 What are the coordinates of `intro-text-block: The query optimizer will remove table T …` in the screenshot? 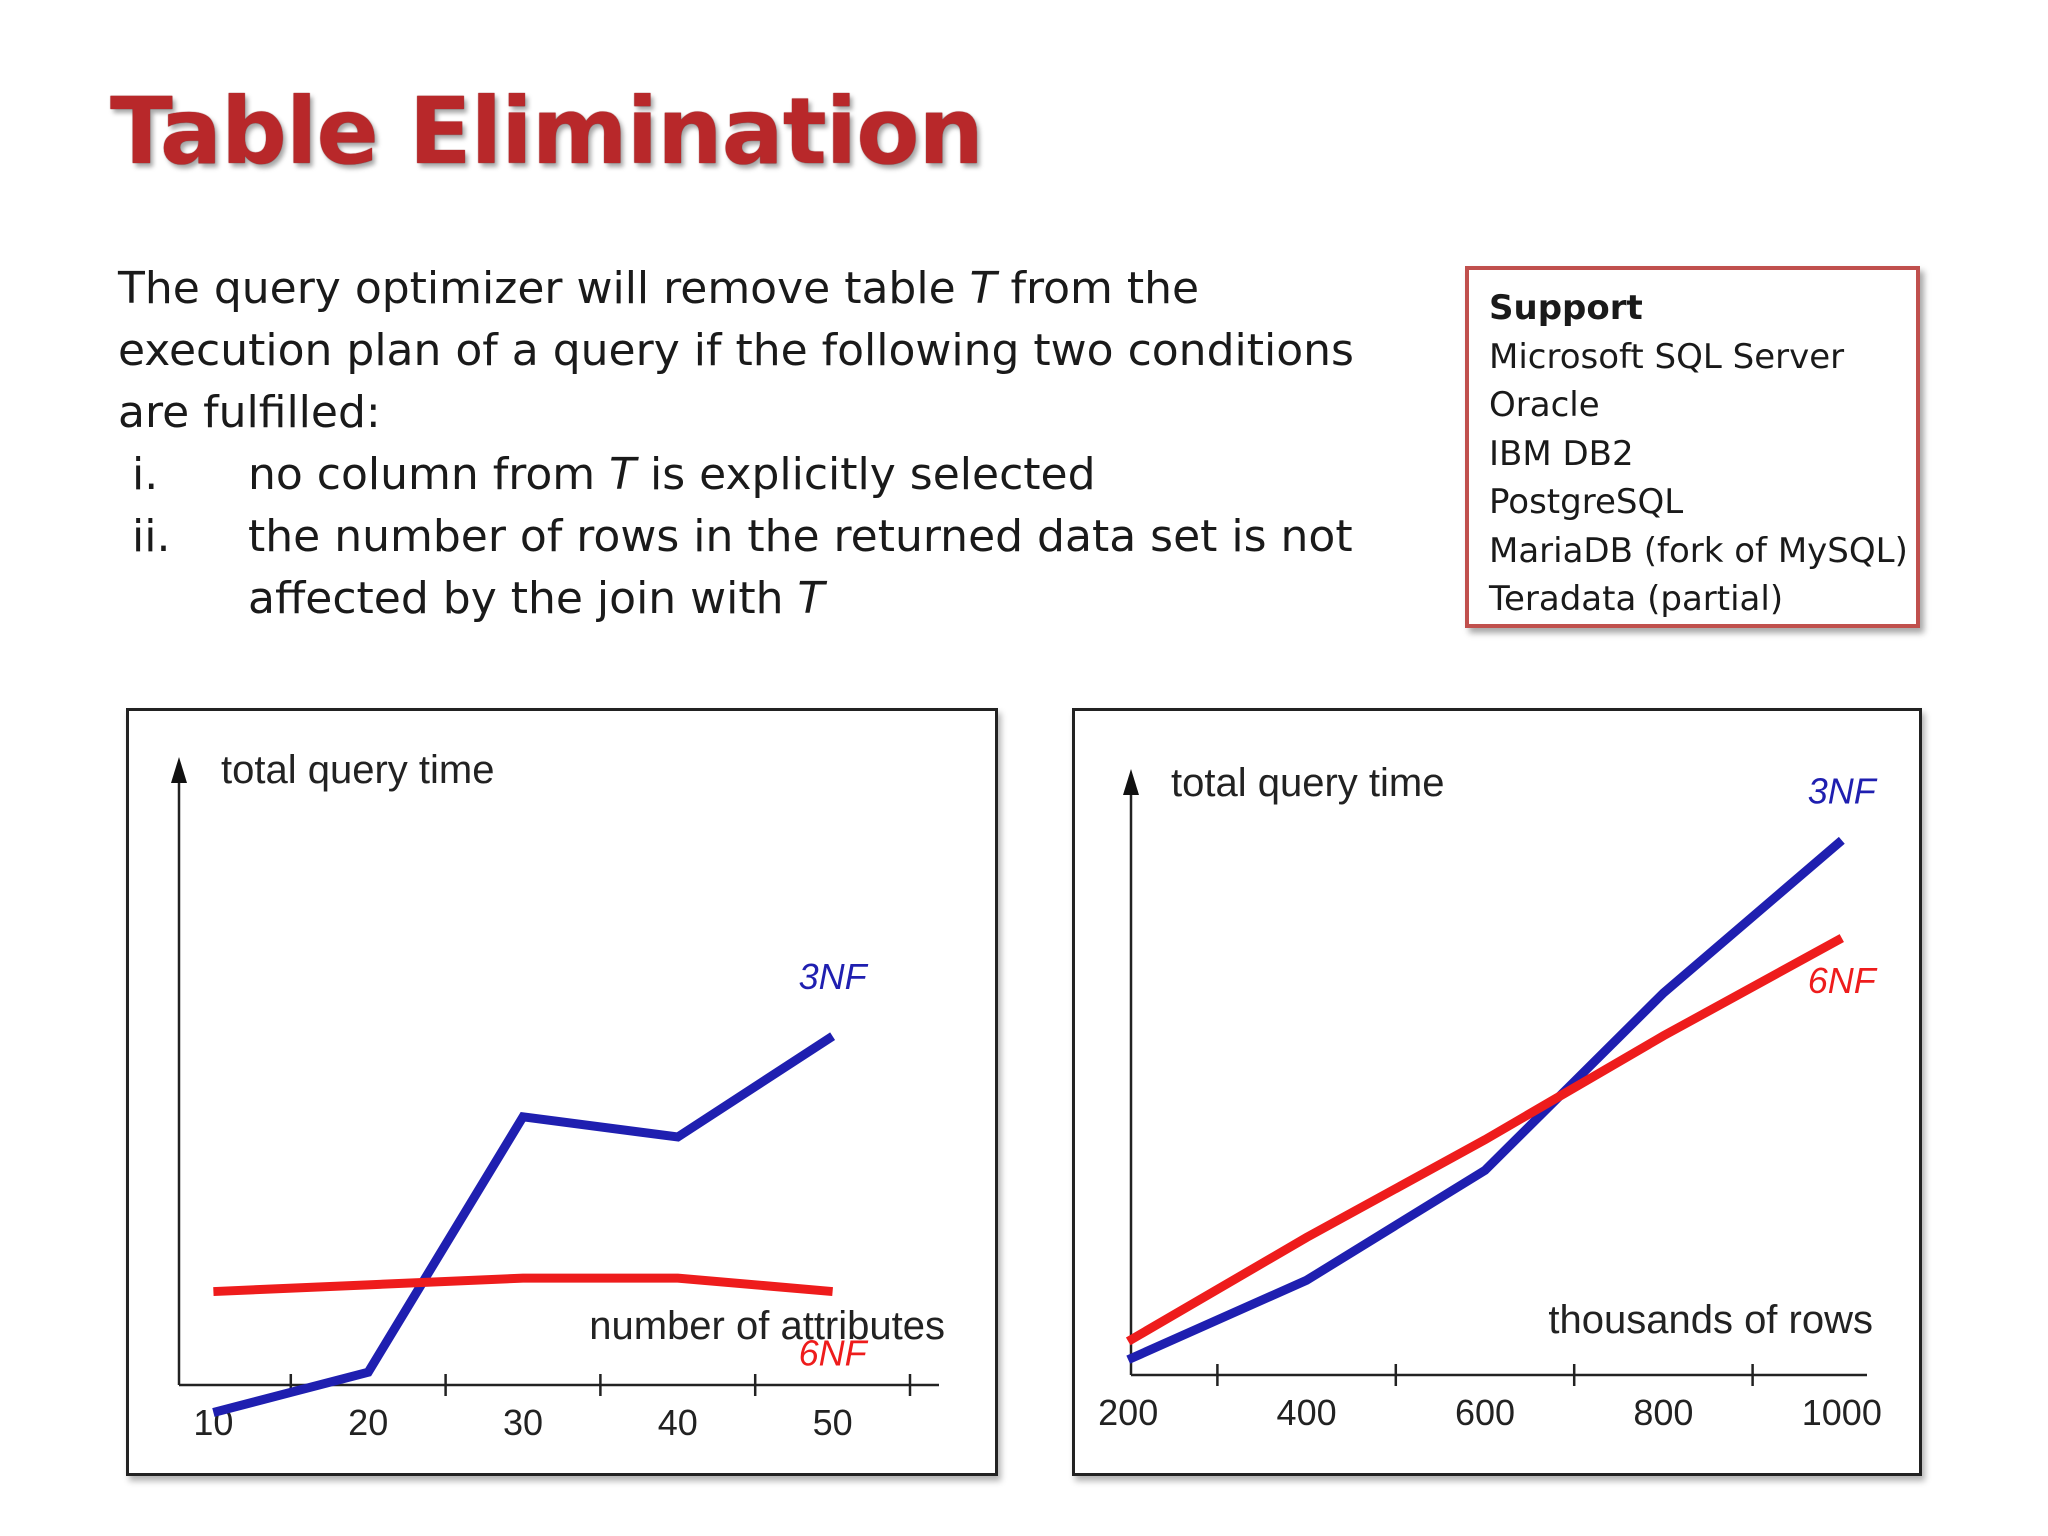 It's located at (738, 444).